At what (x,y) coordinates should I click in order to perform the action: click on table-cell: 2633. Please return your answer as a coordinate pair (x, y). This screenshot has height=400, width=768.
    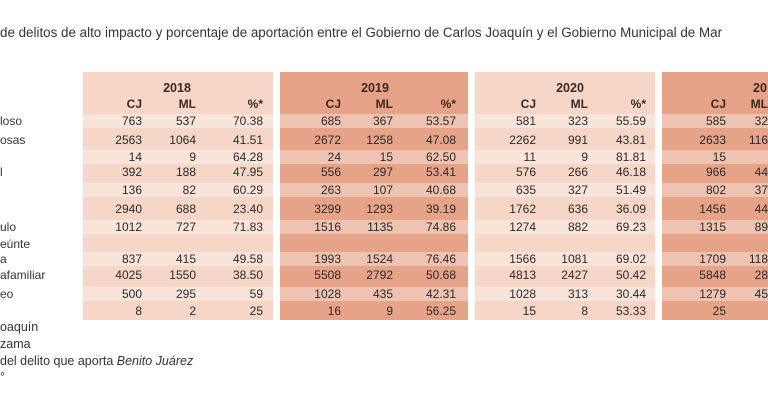
    Looking at the image, I should click on (712, 140).